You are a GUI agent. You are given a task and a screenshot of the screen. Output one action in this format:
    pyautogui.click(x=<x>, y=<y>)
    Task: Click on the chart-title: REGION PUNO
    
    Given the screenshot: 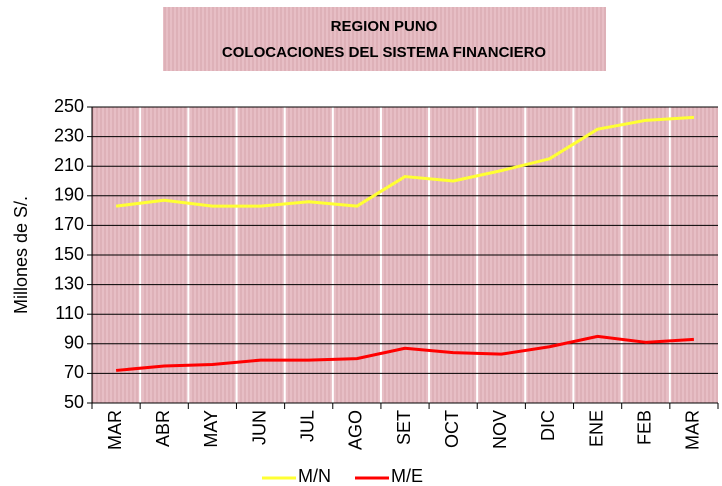 What is the action you would take?
    pyautogui.click(x=384, y=26)
    